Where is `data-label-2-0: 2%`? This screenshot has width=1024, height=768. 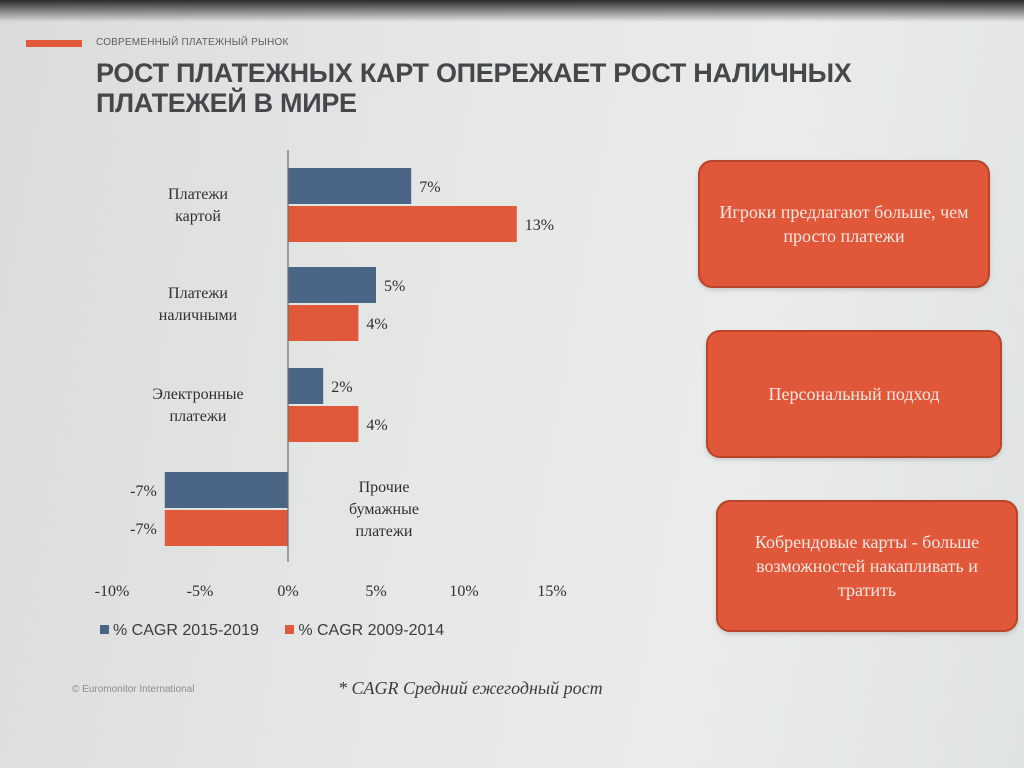
data-label-2-0: 2% is located at coordinates (341, 387).